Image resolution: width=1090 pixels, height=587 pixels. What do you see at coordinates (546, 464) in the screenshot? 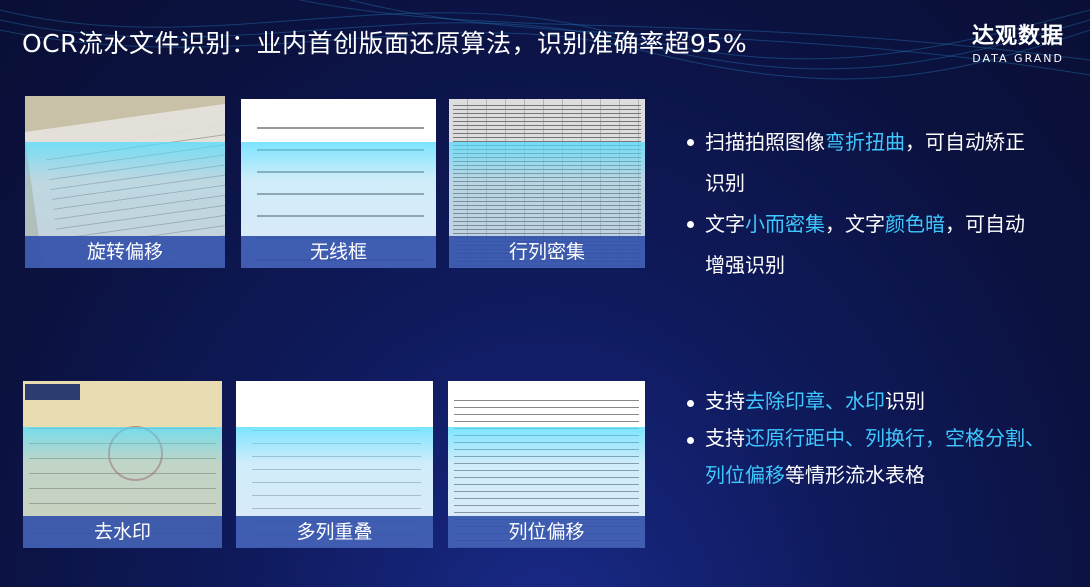
I see `card-column-offset: 列位偏移` at bounding box center [546, 464].